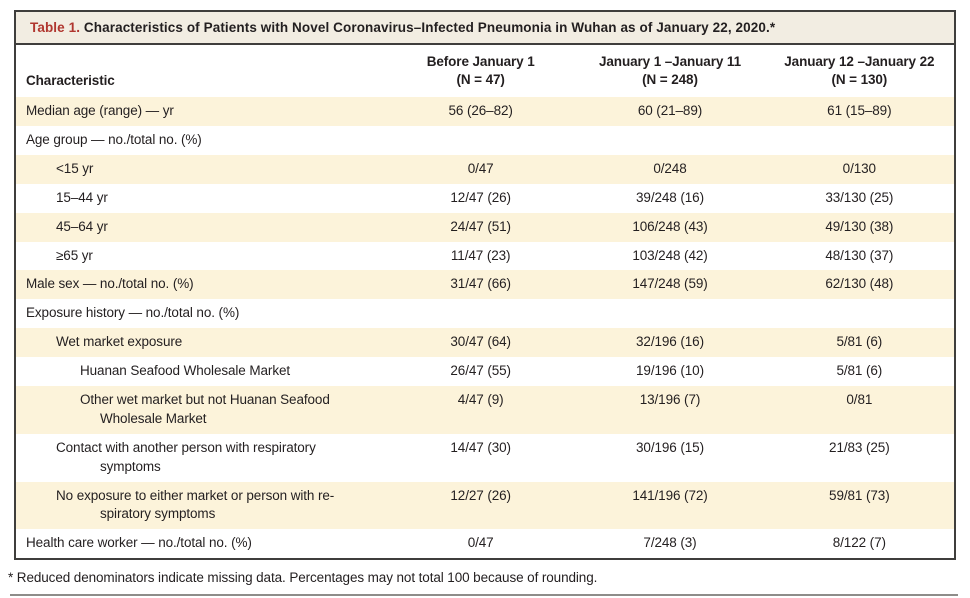  What do you see at coordinates (480, 447) in the screenshot?
I see `row-value: 14/47 (30)` at bounding box center [480, 447].